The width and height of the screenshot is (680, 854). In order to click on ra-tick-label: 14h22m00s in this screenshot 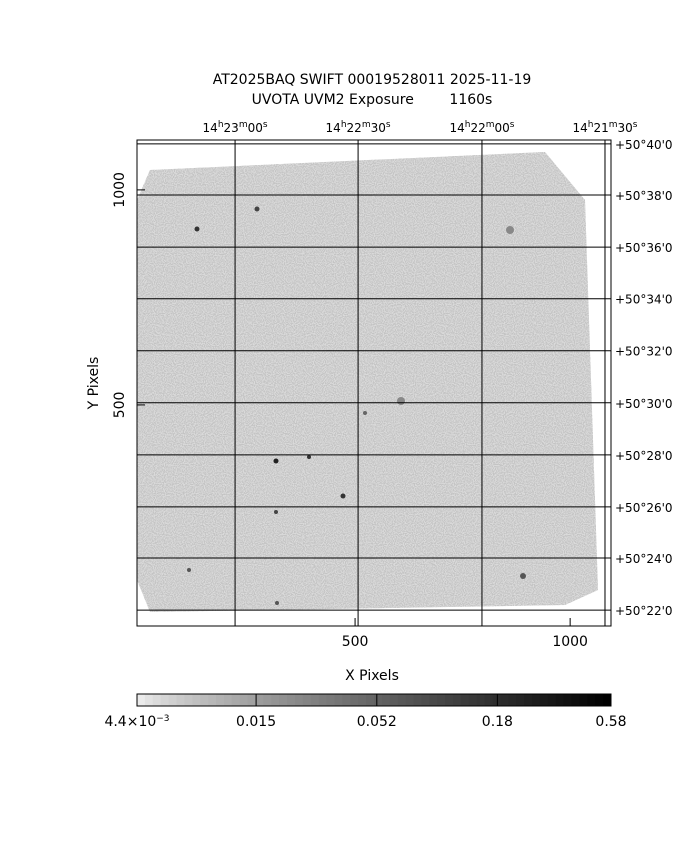, I will do `click(481, 127)`.